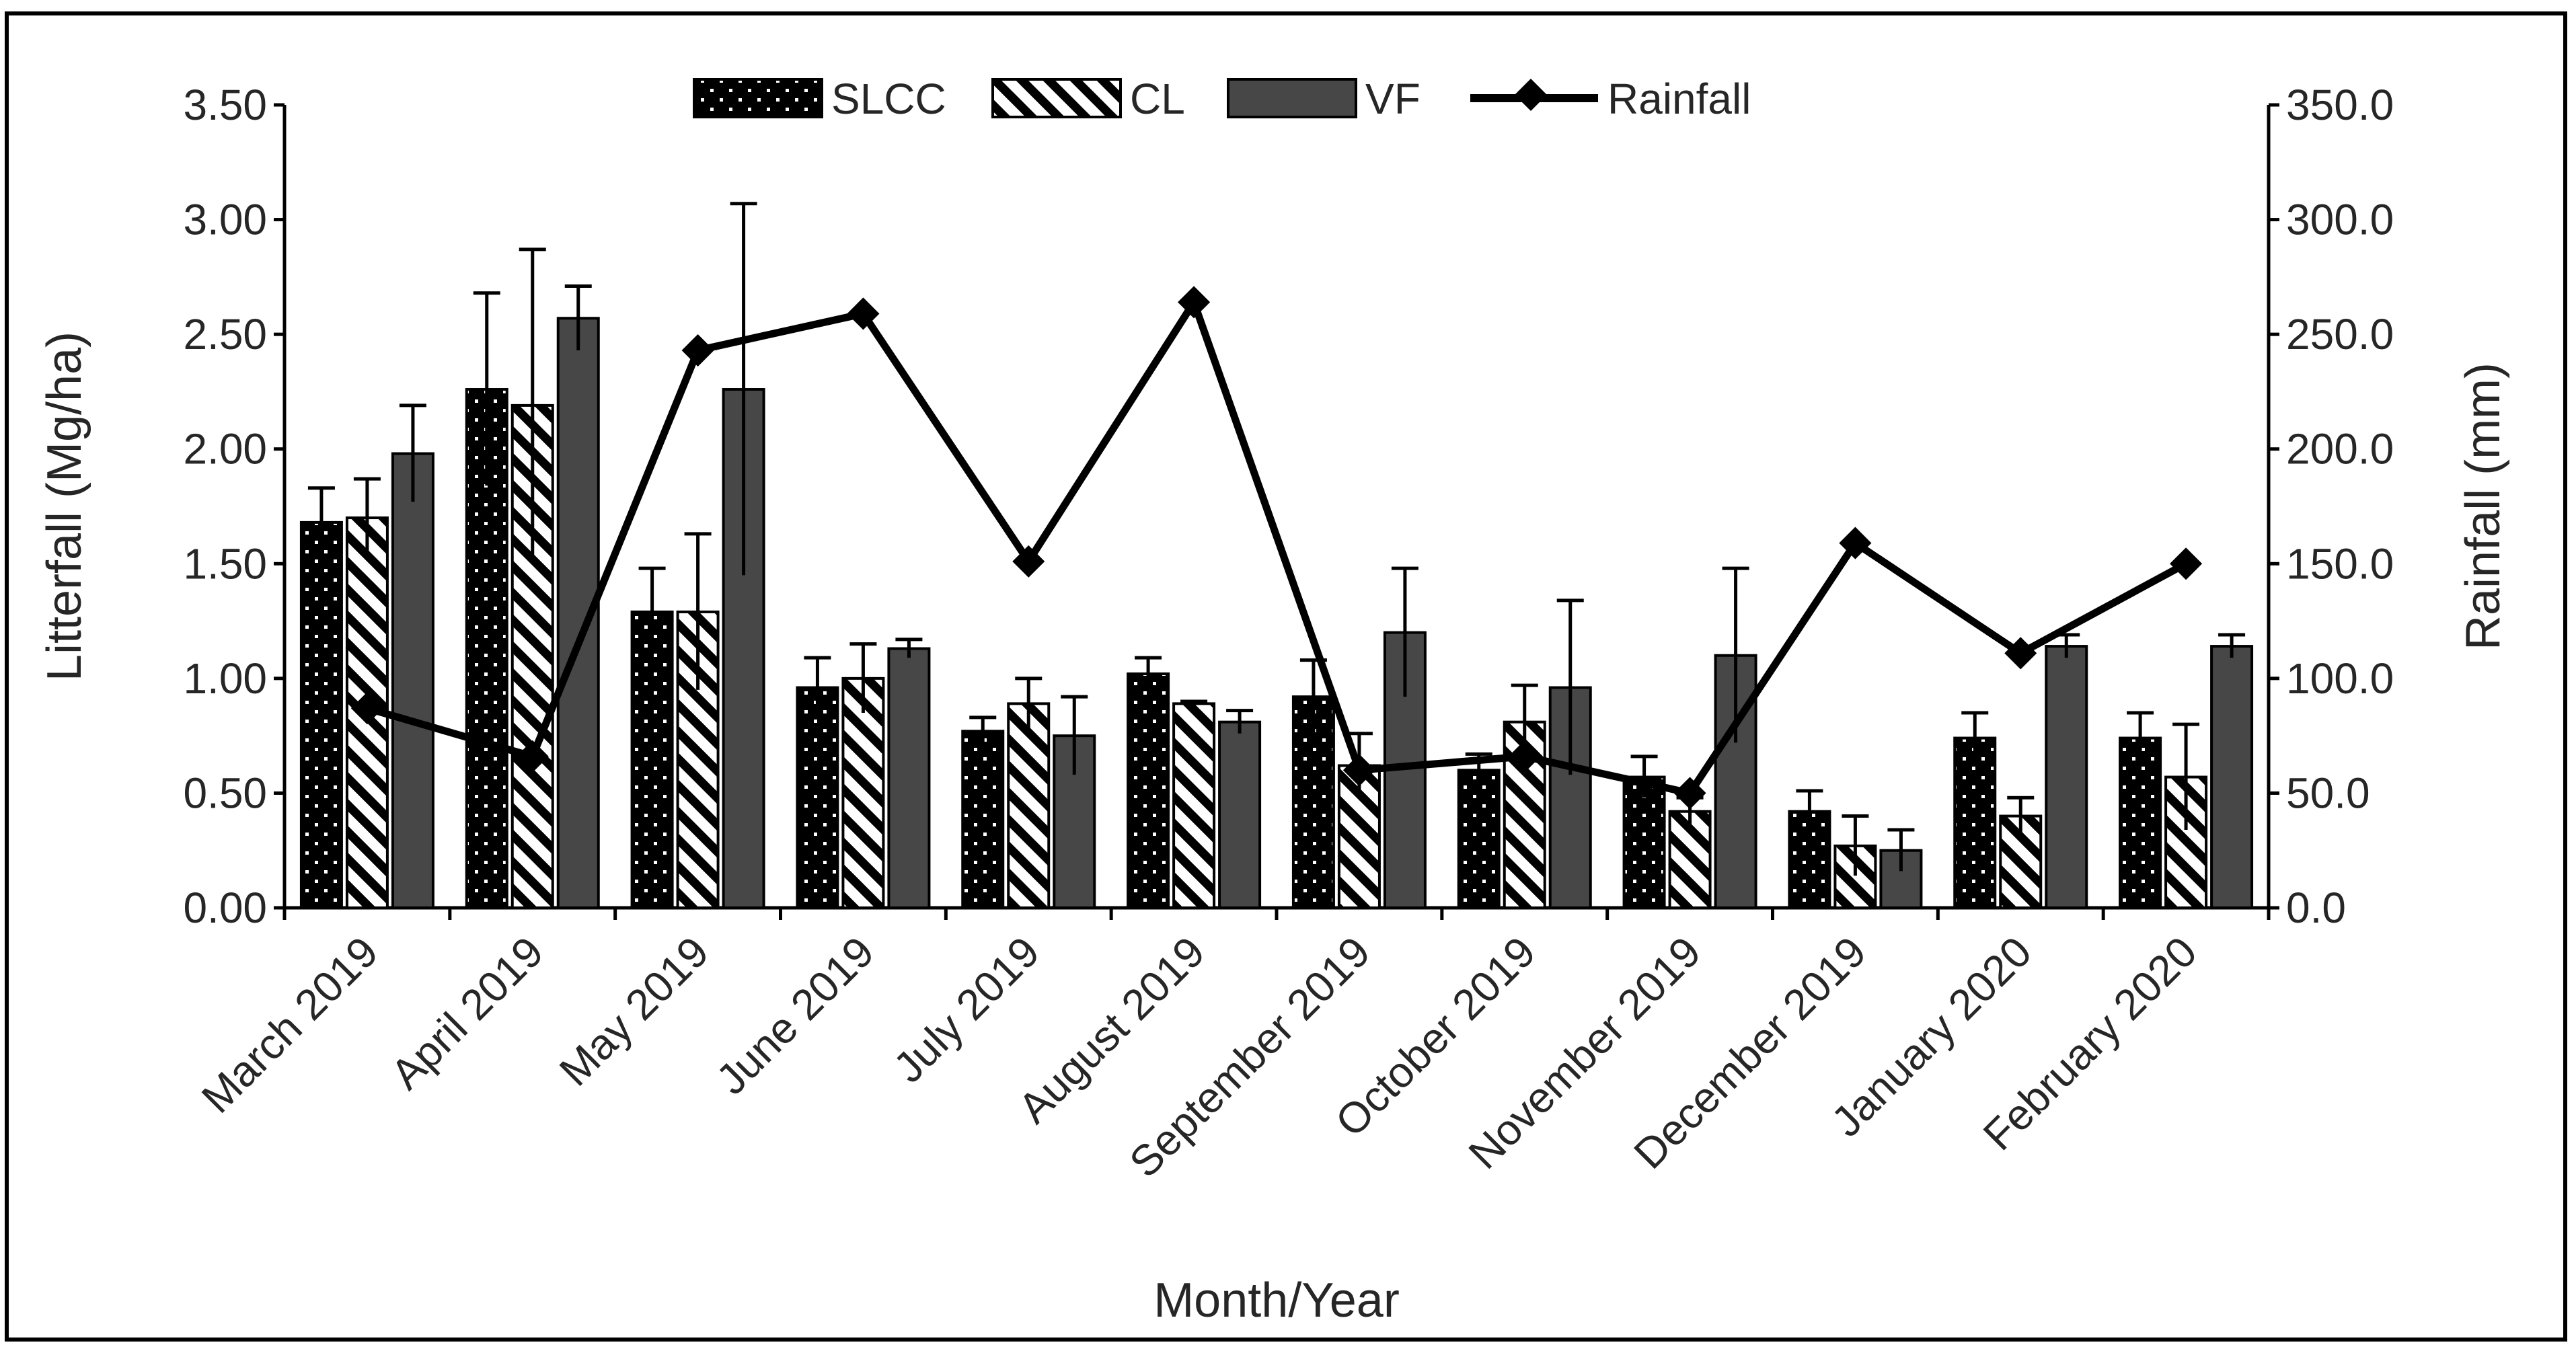 This screenshot has height=1355, width=2576. What do you see at coordinates (2340, 105) in the screenshot?
I see `y2-tick-label: 350.0` at bounding box center [2340, 105].